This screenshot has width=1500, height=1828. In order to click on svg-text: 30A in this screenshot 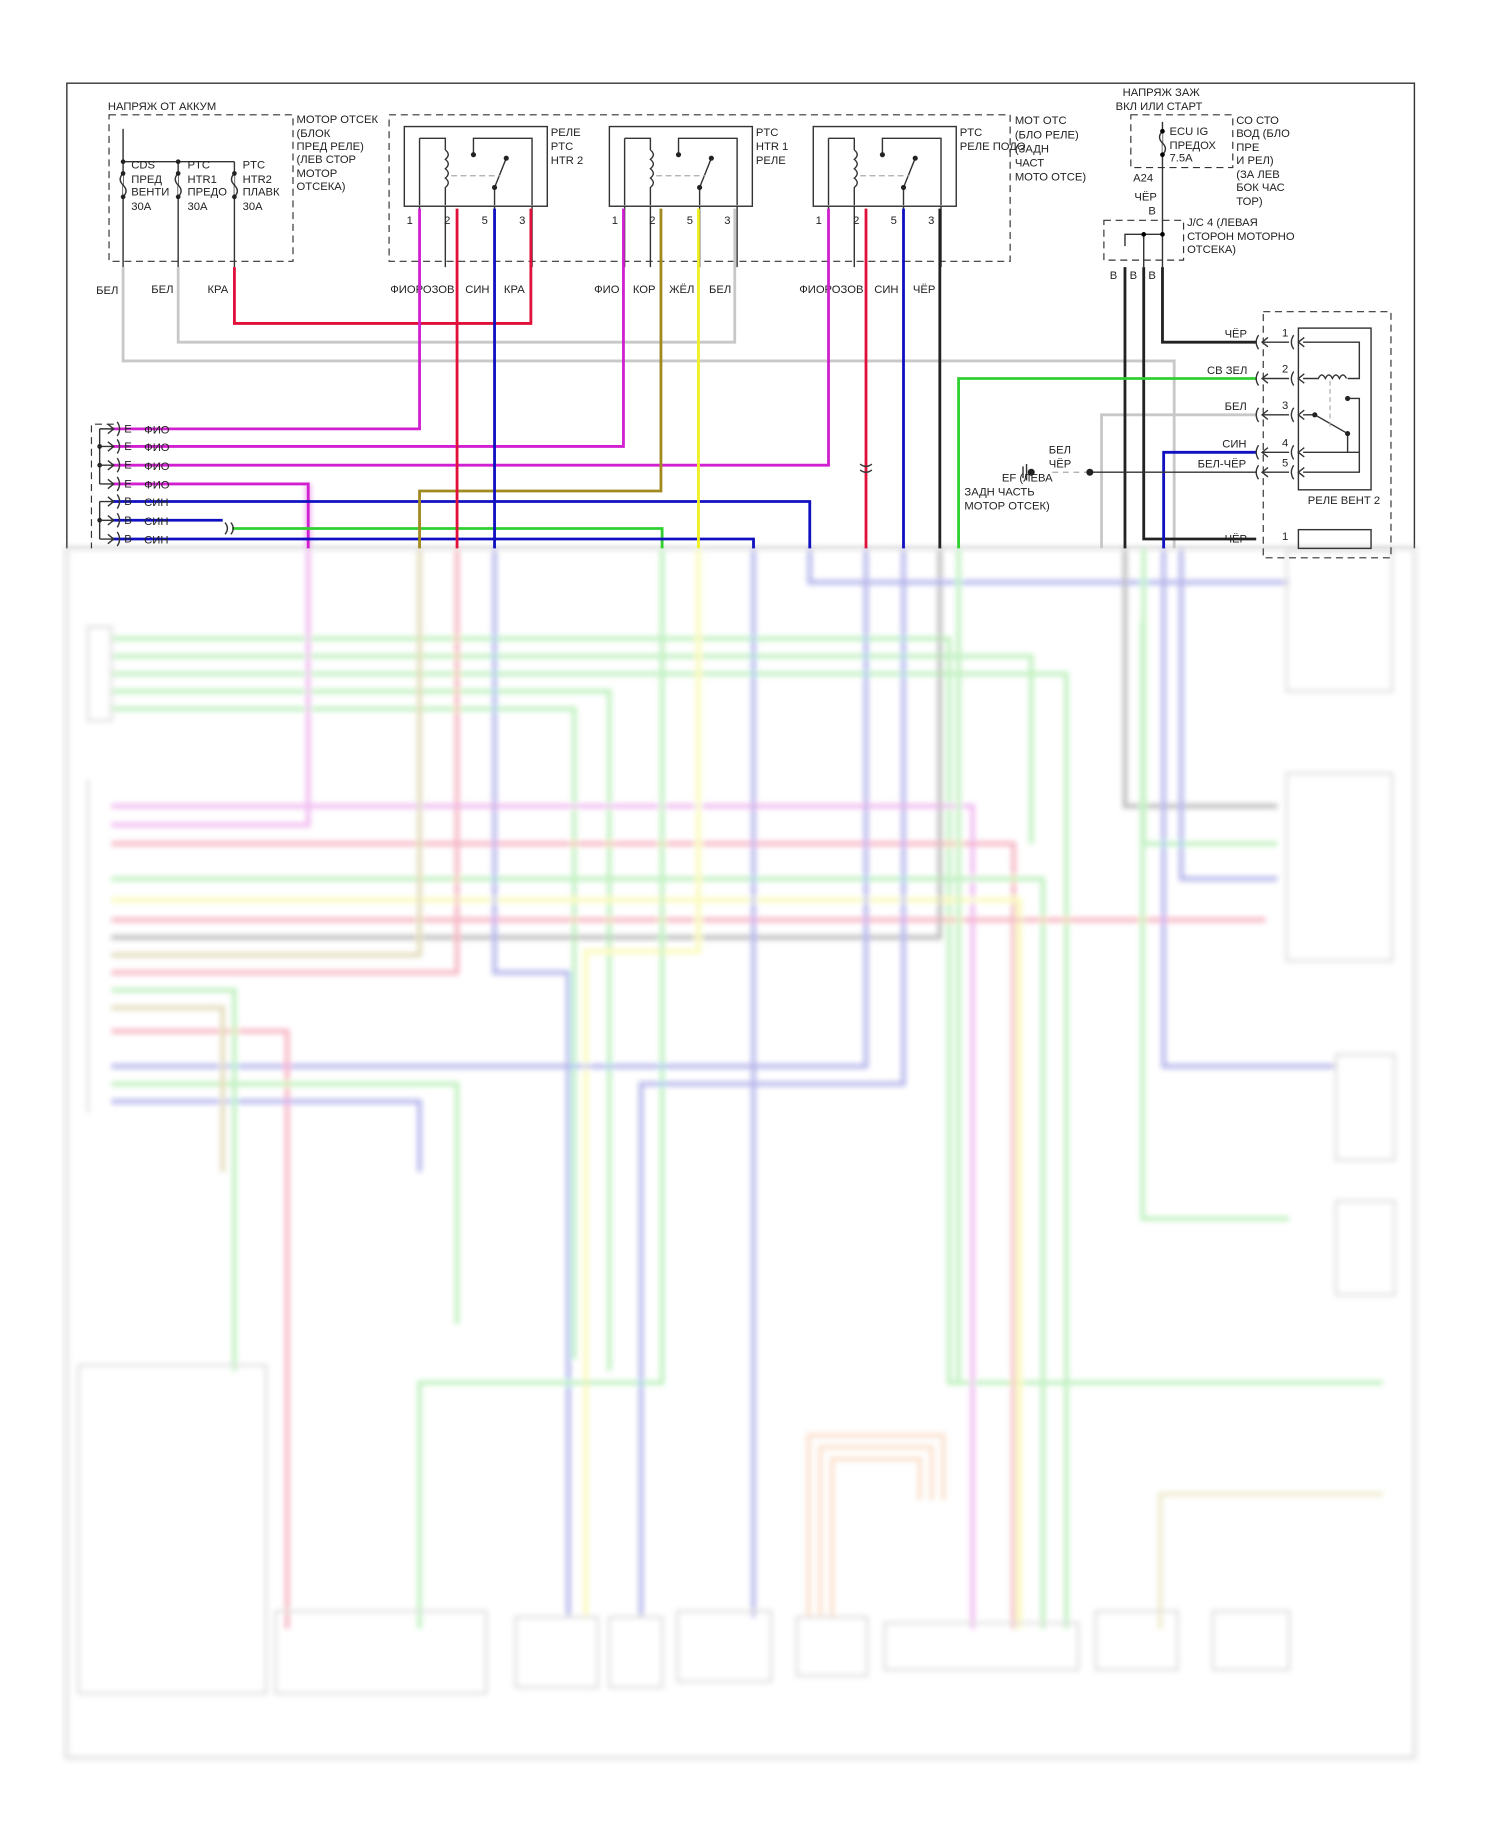, I will do `click(141, 207)`.